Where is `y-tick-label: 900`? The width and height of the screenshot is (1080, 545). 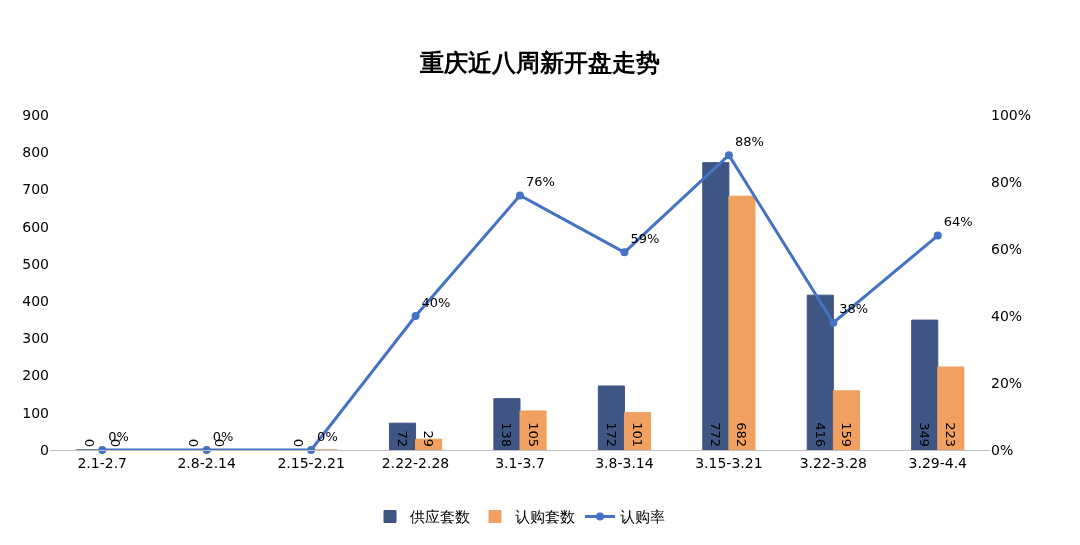 y-tick-label: 900 is located at coordinates (35, 114).